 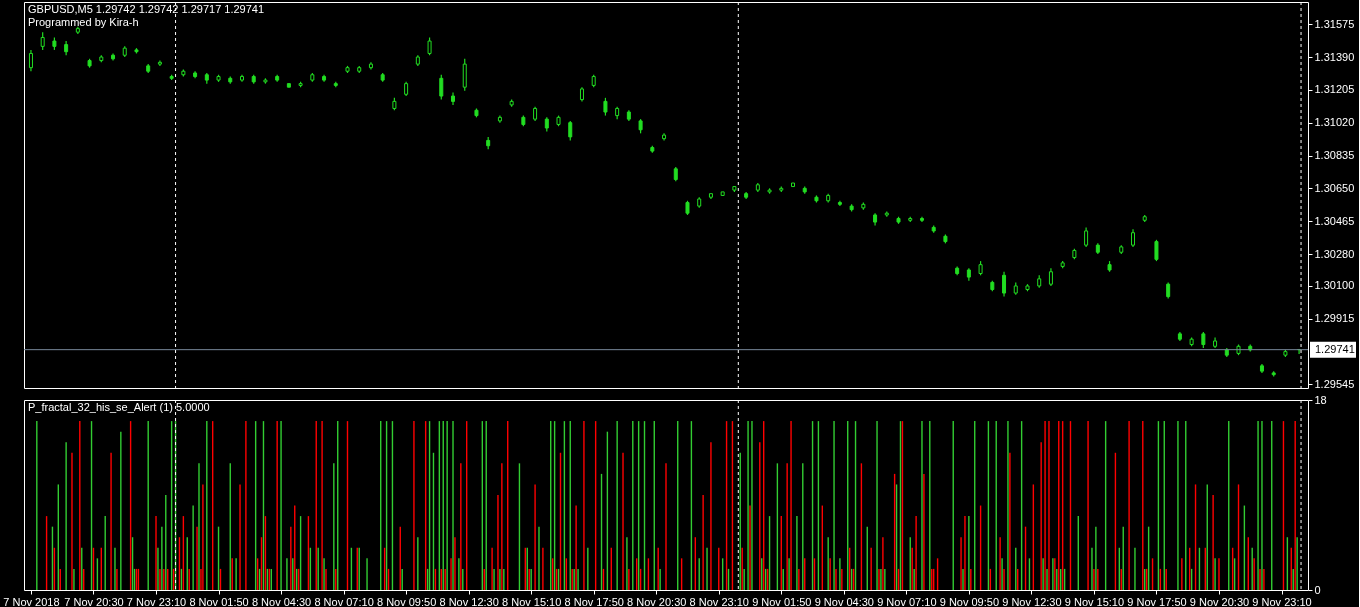 What do you see at coordinates (1157, 601) in the screenshot?
I see `x-tick-label: 9 Nov 17:50` at bounding box center [1157, 601].